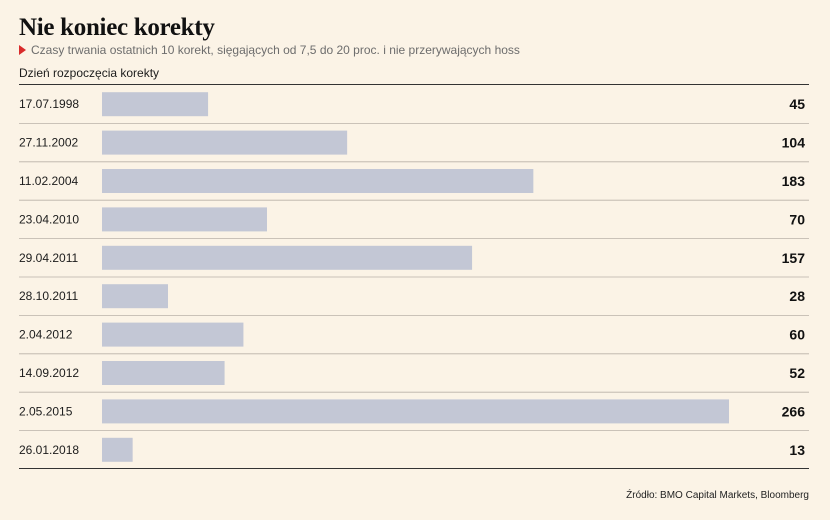  Describe the element at coordinates (414, 468) in the screenshot. I see `footer-divider` at that location.